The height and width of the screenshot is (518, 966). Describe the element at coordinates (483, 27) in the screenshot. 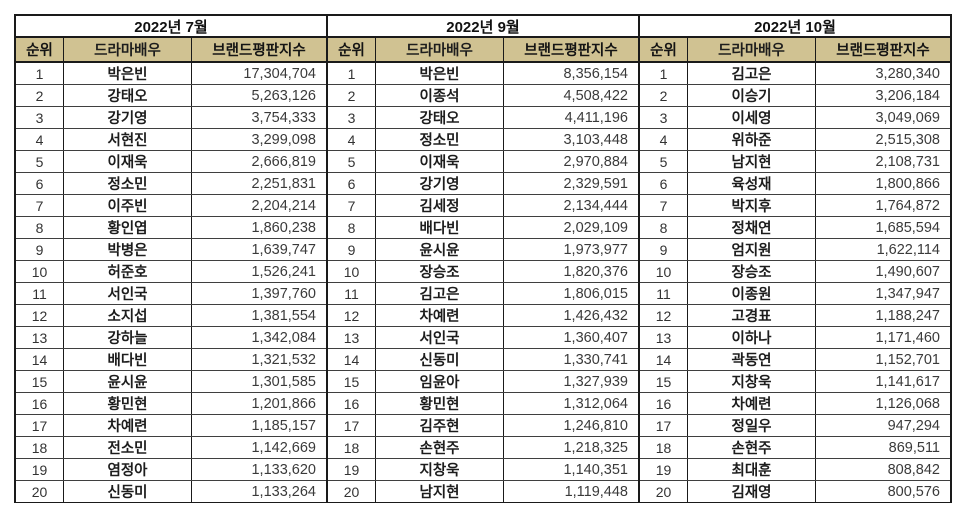

I see `month-title: 2022년 9월` at that location.